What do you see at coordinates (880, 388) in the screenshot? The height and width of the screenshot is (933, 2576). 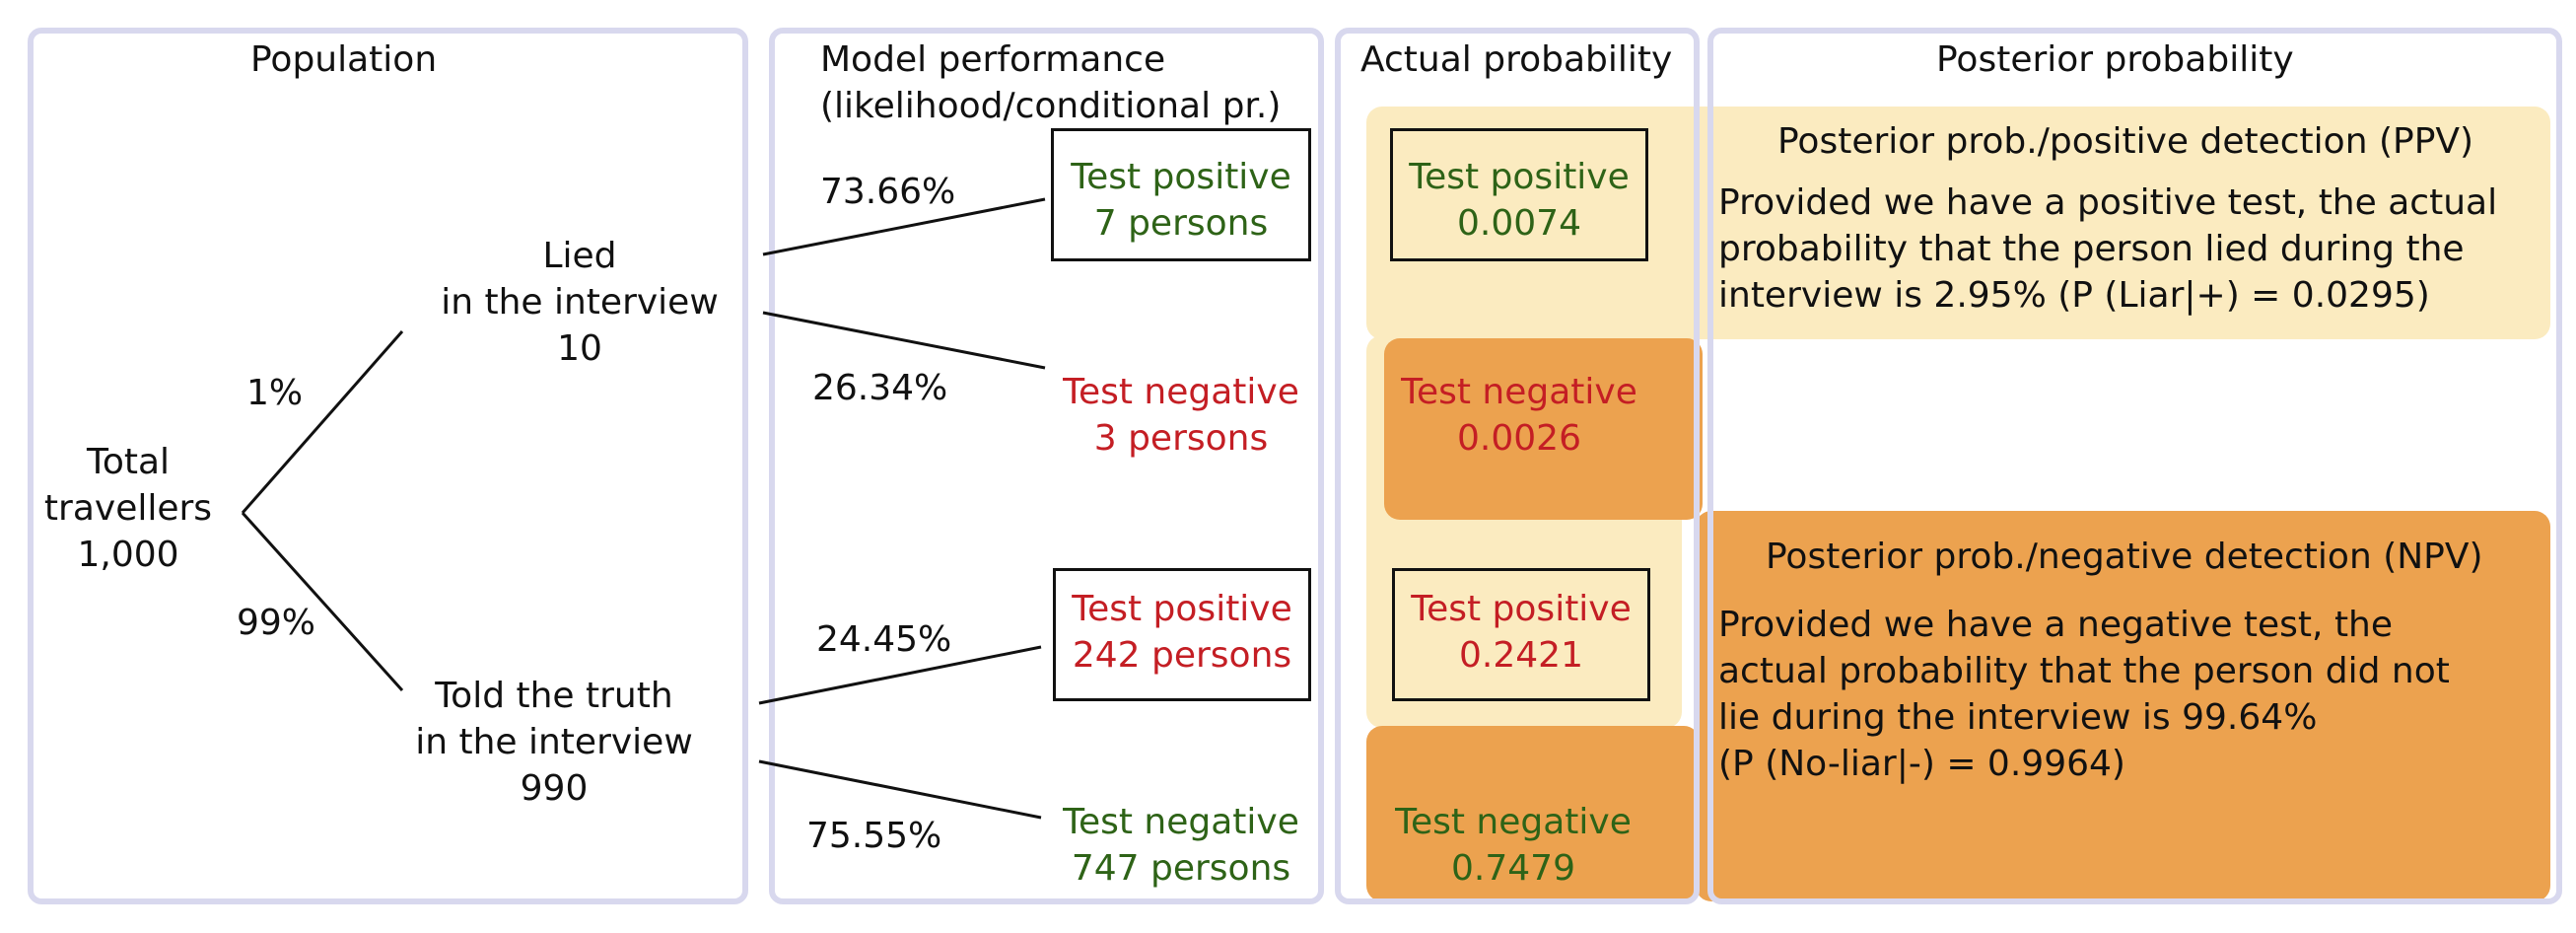 I see `liar-negative-rate: 26.34%` at bounding box center [880, 388].